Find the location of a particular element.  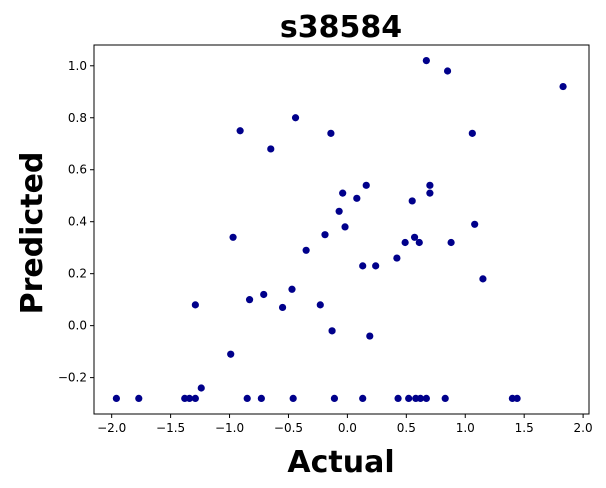

y-tick-label: −0.2 is located at coordinates (72, 378).